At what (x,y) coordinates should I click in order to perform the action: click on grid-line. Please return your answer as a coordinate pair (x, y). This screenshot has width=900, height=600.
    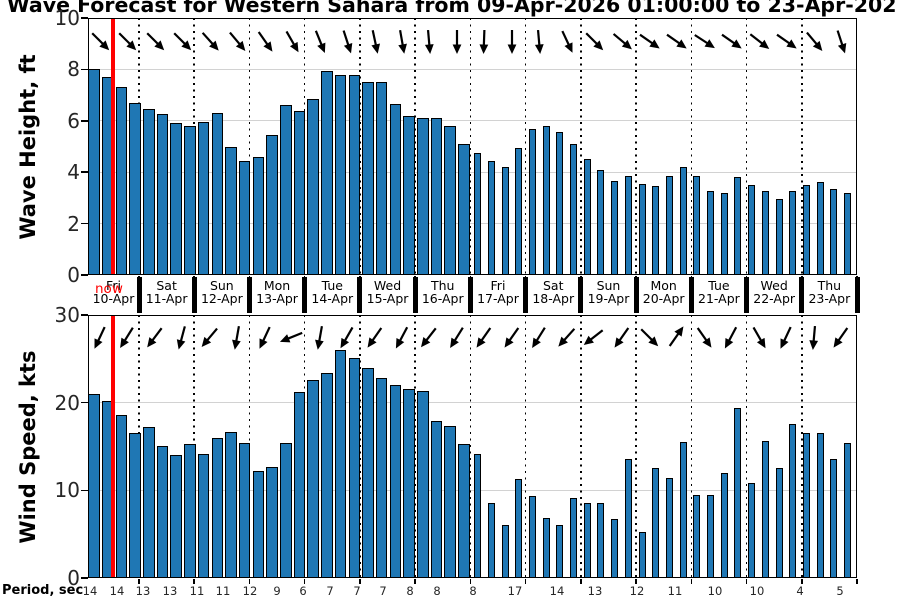
    Looking at the image, I should click on (472, 121).